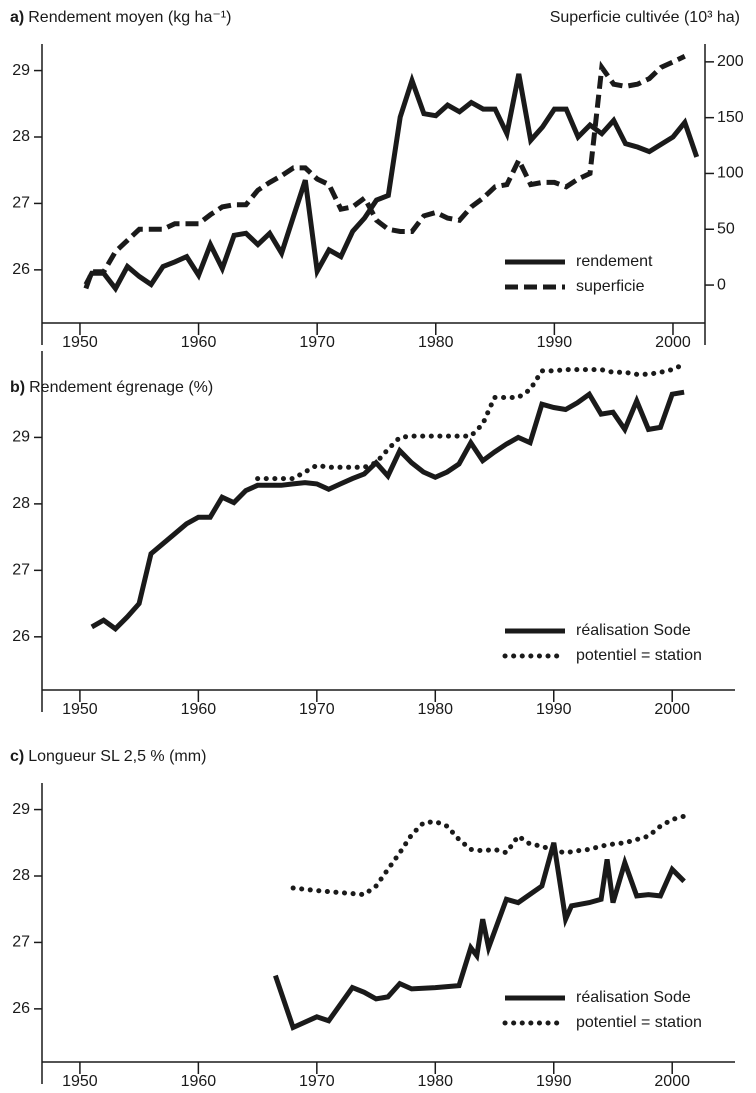 Image resolution: width=756 pixels, height=1093 pixels. What do you see at coordinates (117, 756) in the screenshot?
I see `panel-title: Longueur SL 2,5 % (mm)` at bounding box center [117, 756].